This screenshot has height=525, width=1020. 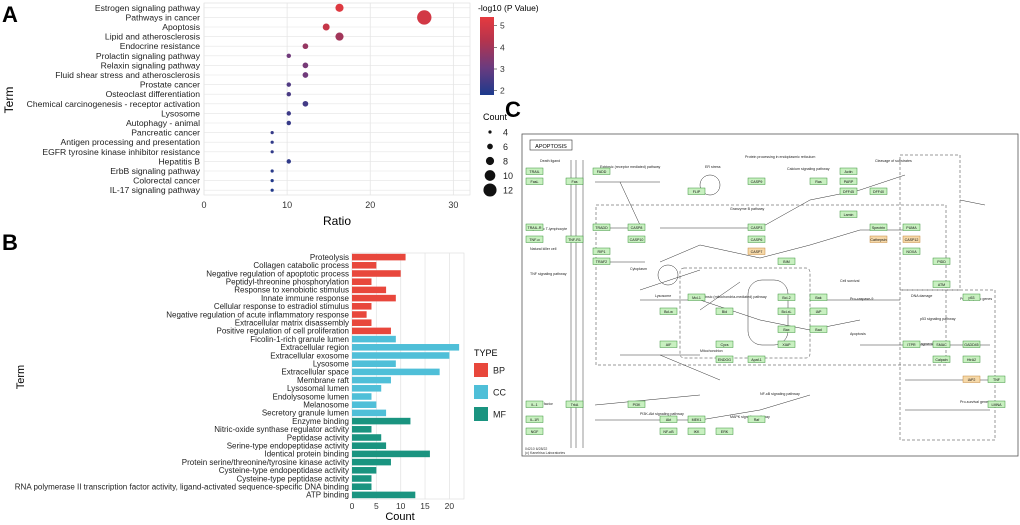 I want to click on kegg-gene-label: ERK, so click(x=725, y=432).